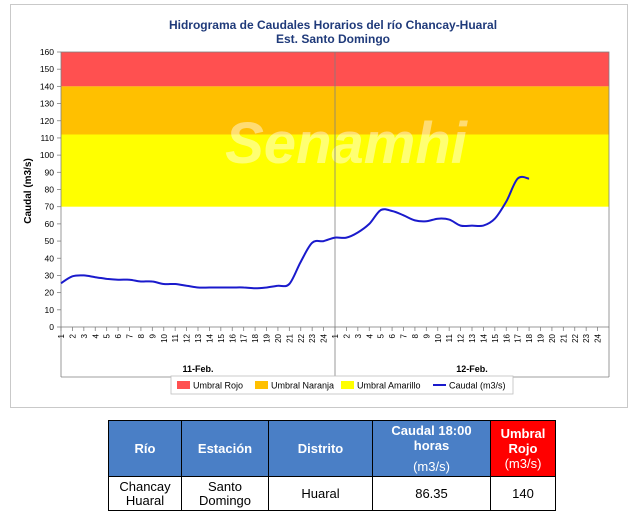 Image resolution: width=637 pixels, height=515 pixels. What do you see at coordinates (72, 335) in the screenshot?
I see `x-tick-label-1: 2` at bounding box center [72, 335].